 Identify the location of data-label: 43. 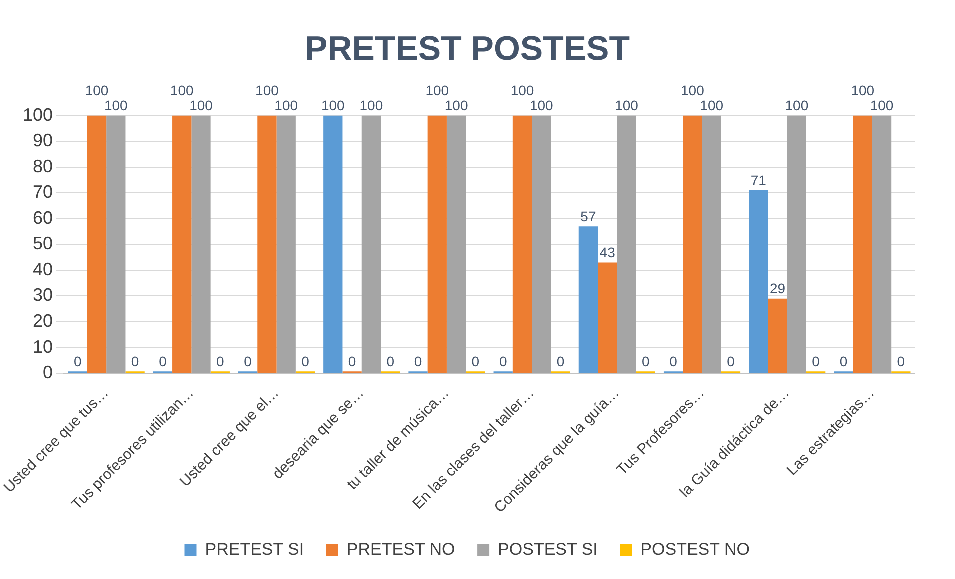
(608, 252).